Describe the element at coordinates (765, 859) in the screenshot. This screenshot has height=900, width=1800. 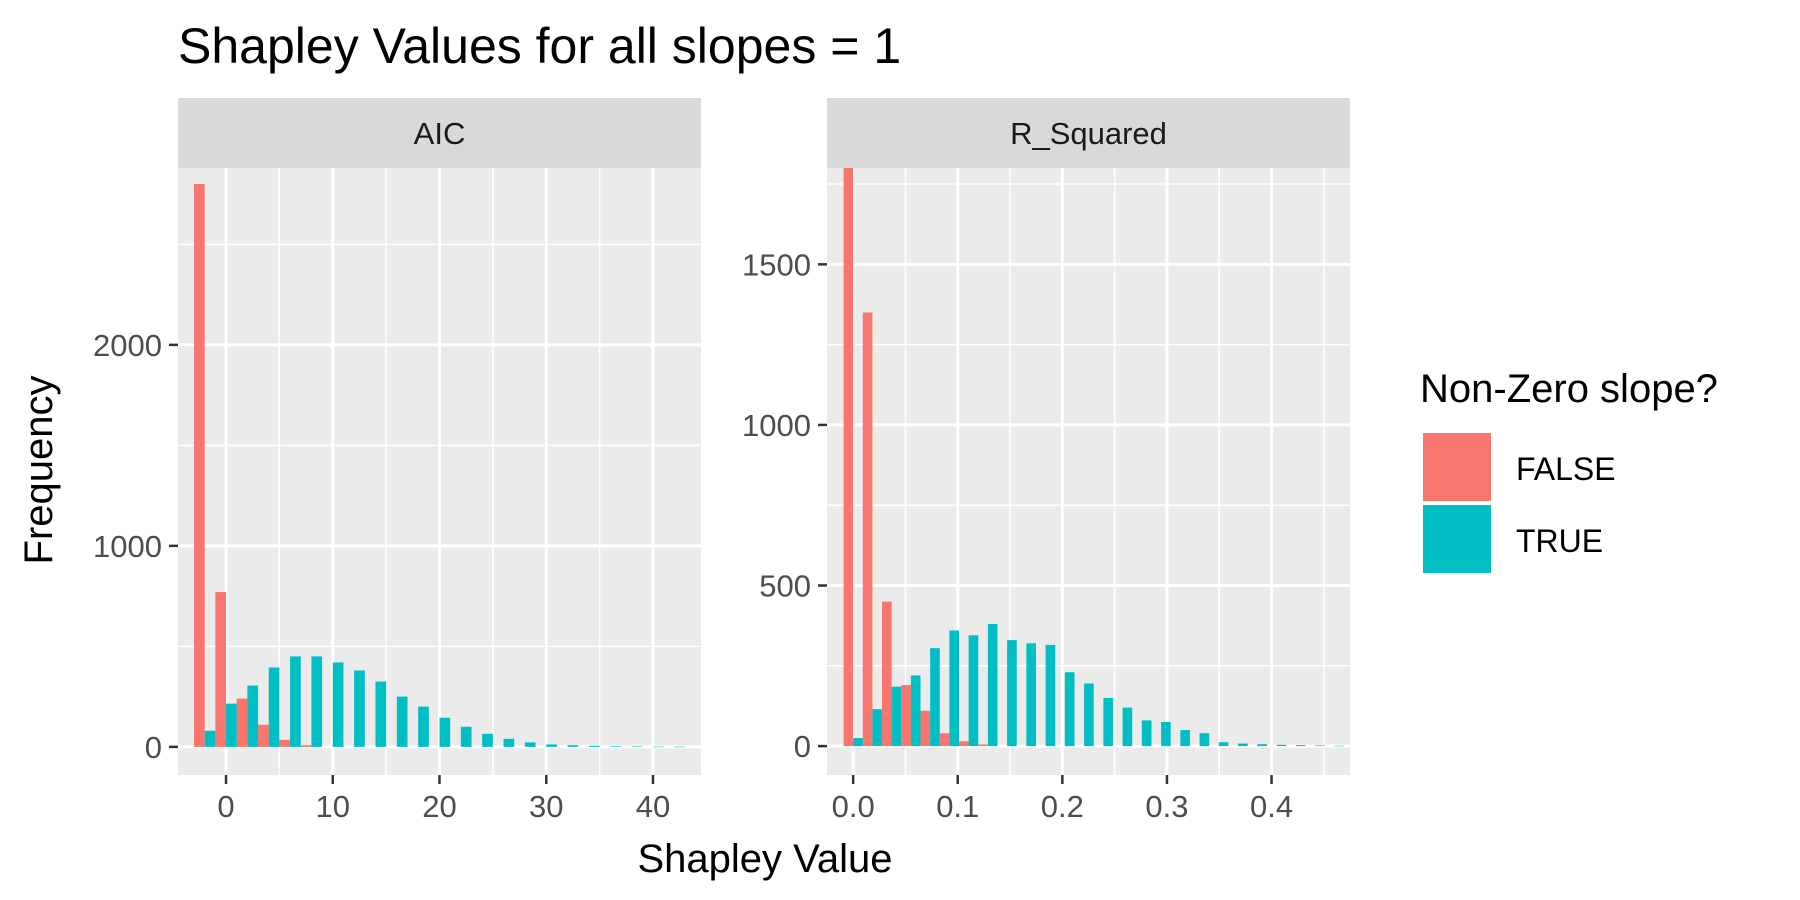
I see `x-axis-title: Shapley Value` at that location.